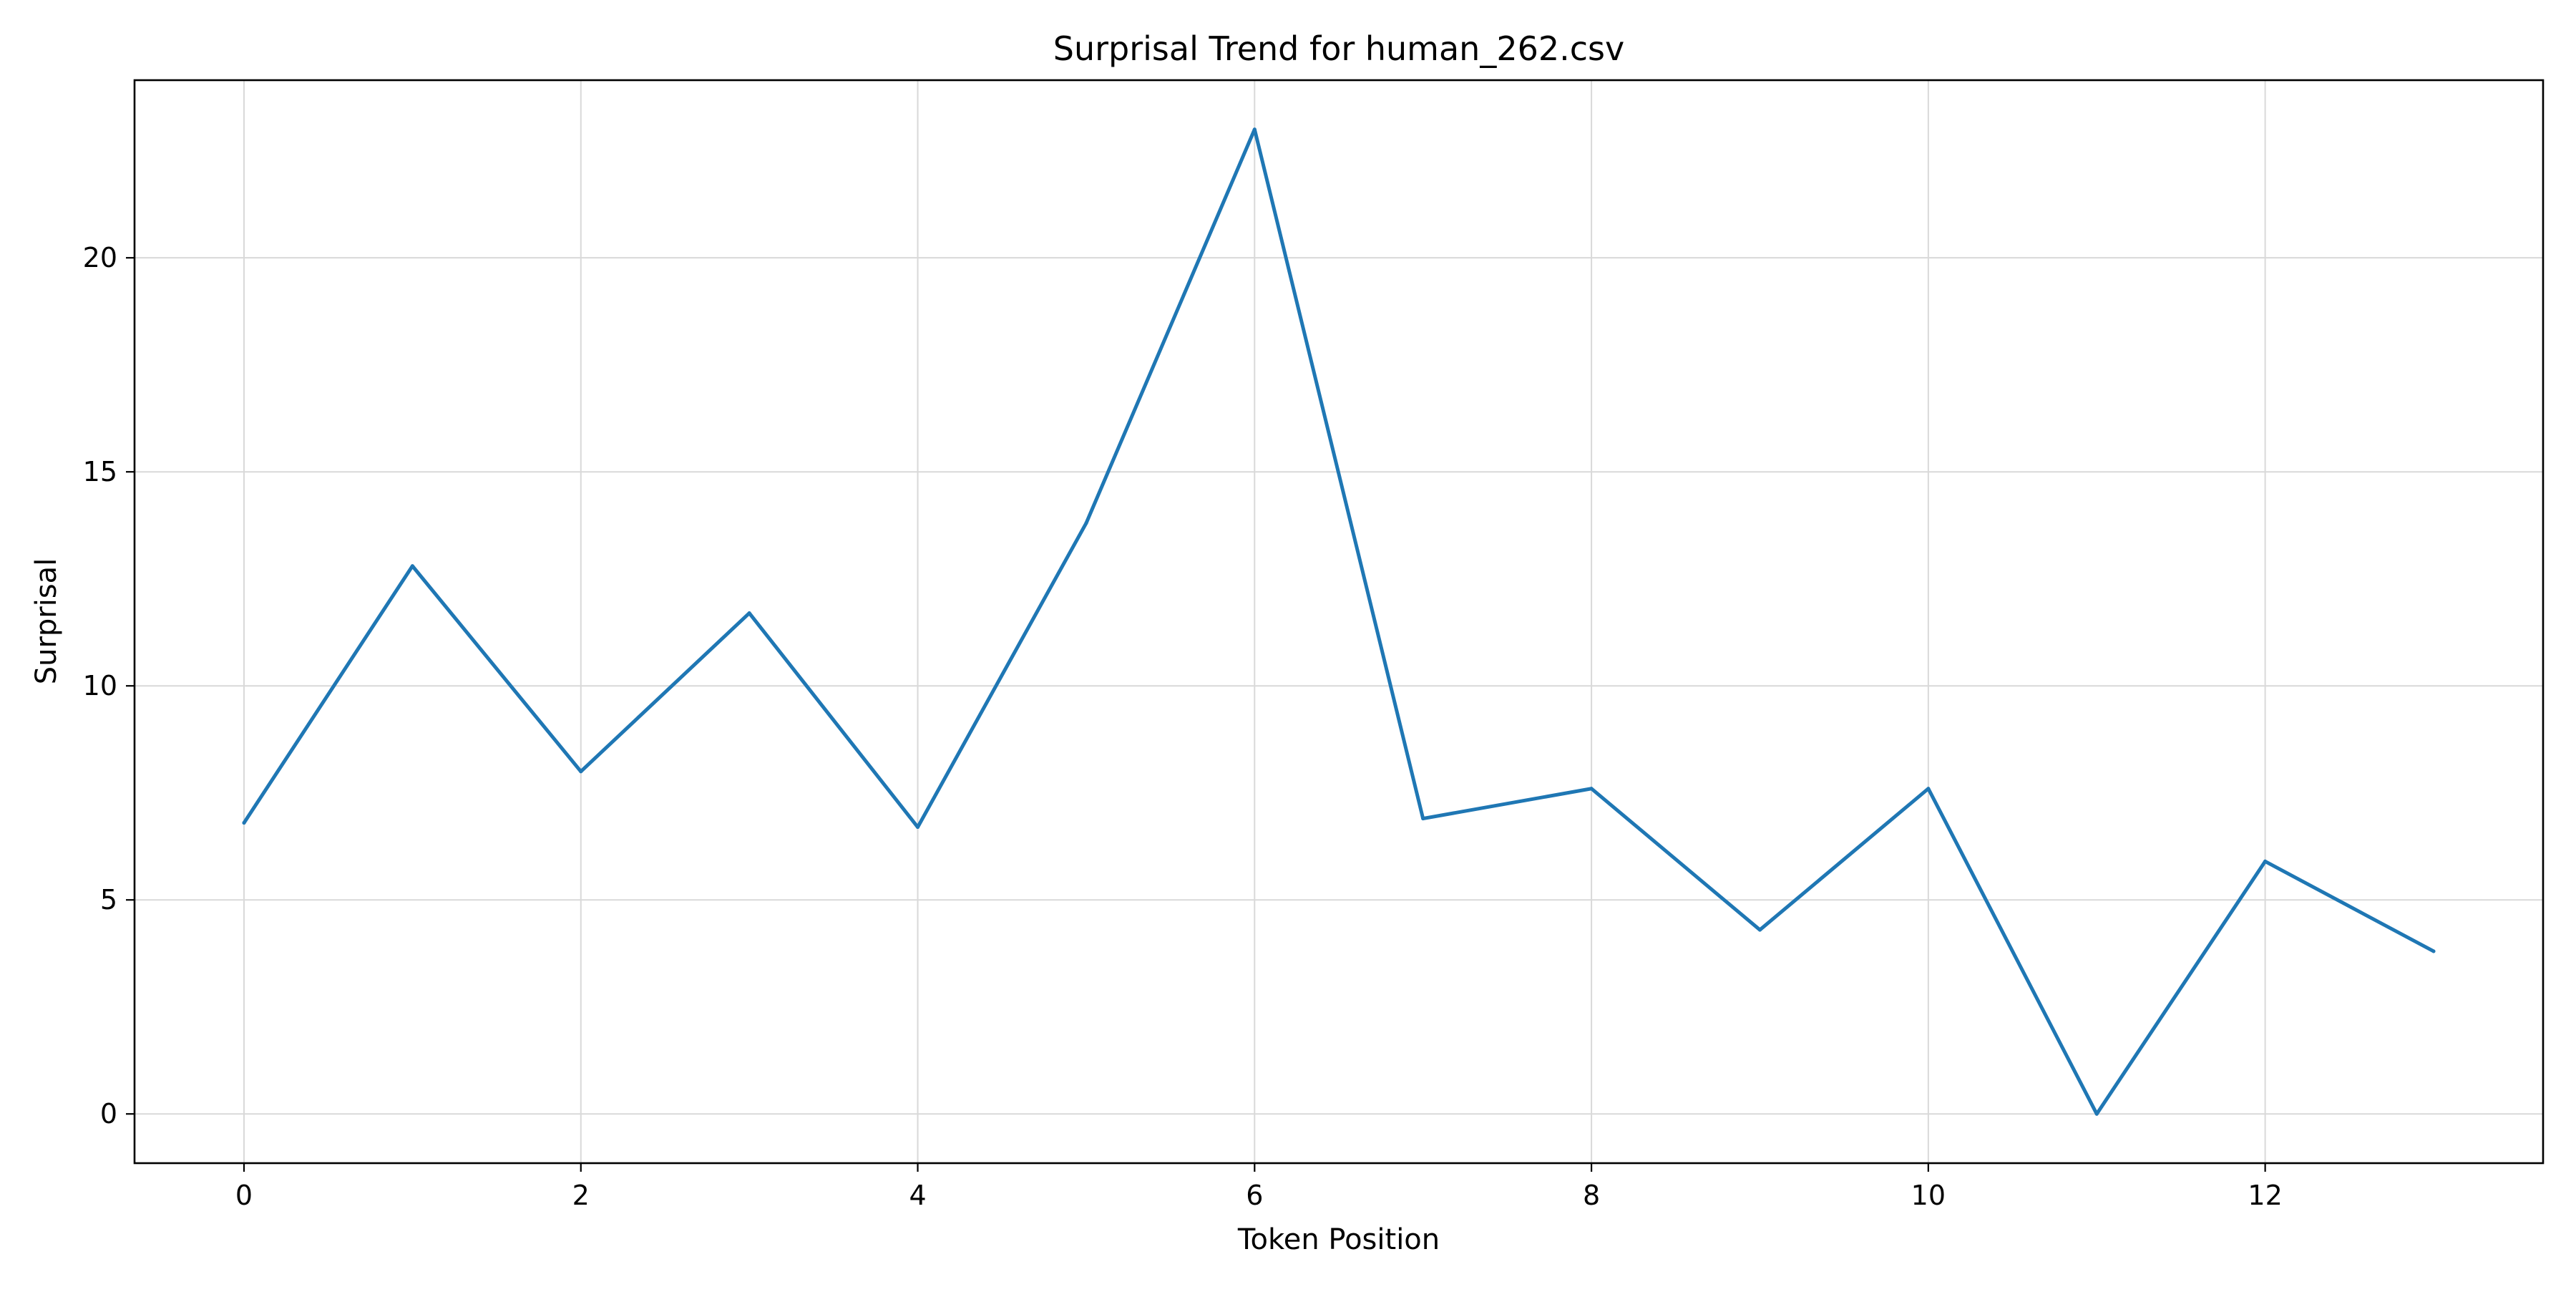 This screenshot has height=1292, width=2576. I want to click on x-tick-label: 6, so click(1254, 1195).